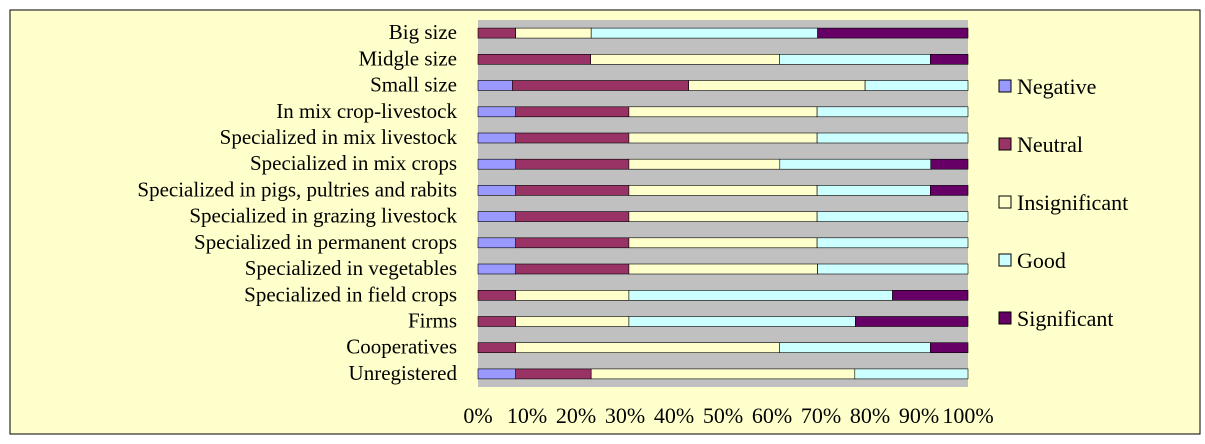  What do you see at coordinates (1050, 144) in the screenshot?
I see `legend-label-neutral: Neutral` at bounding box center [1050, 144].